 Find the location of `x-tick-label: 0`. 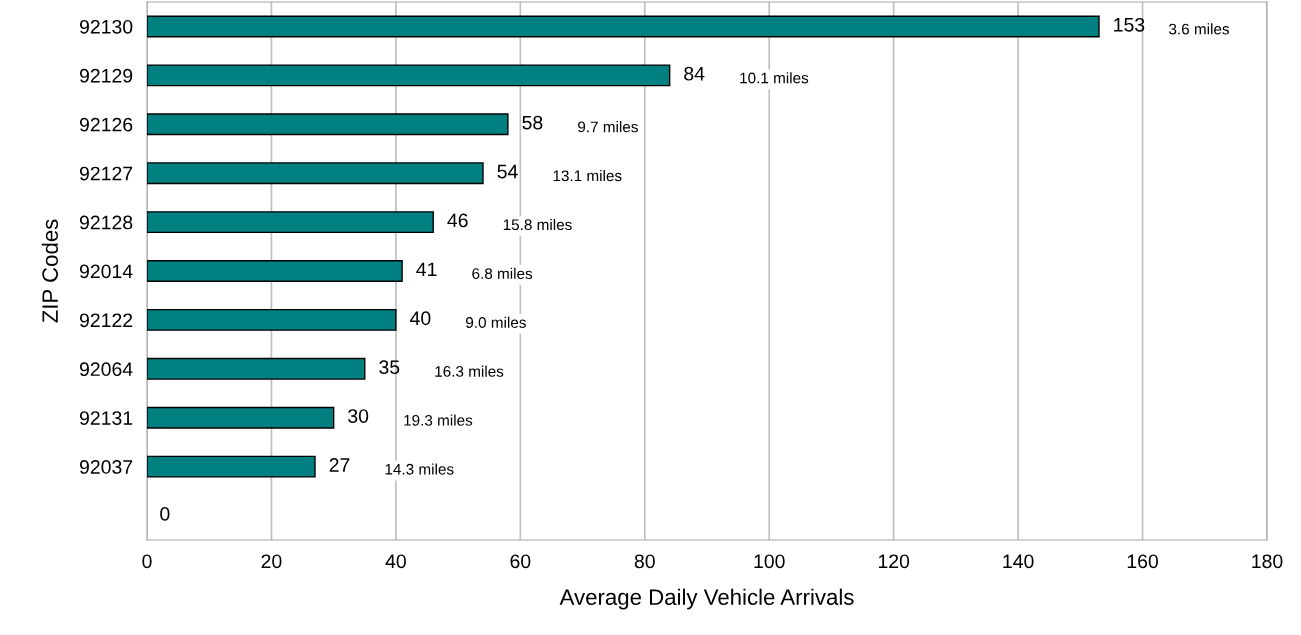

x-tick-label: 0 is located at coordinates (147, 561).